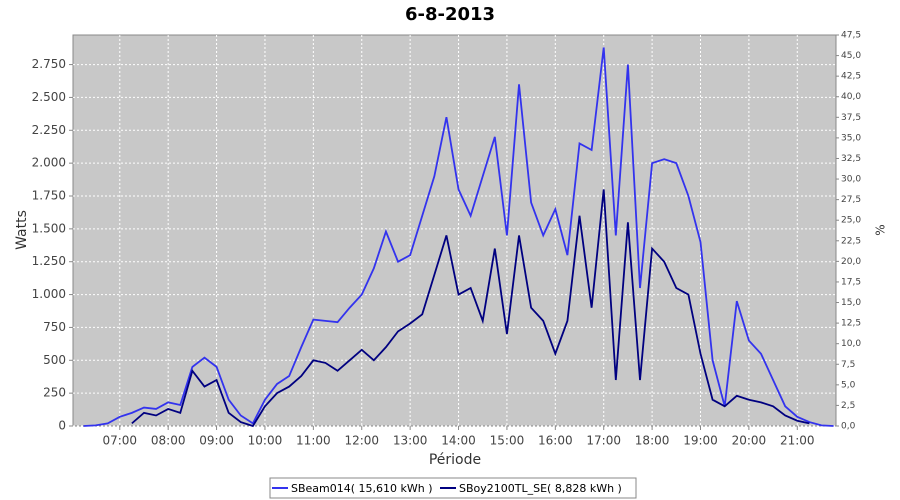 This screenshot has height=500, width=900. I want to click on y2-tick-label: 40,0, so click(851, 97).